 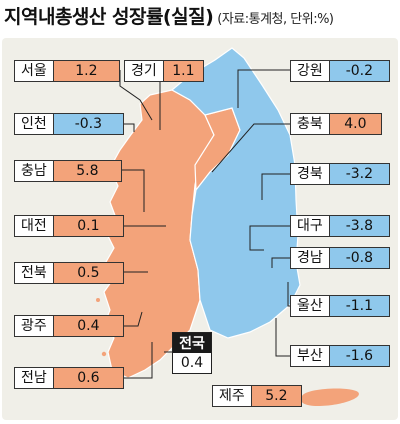 I want to click on label-chungnam: 충남 5.8, so click(x=68, y=171).